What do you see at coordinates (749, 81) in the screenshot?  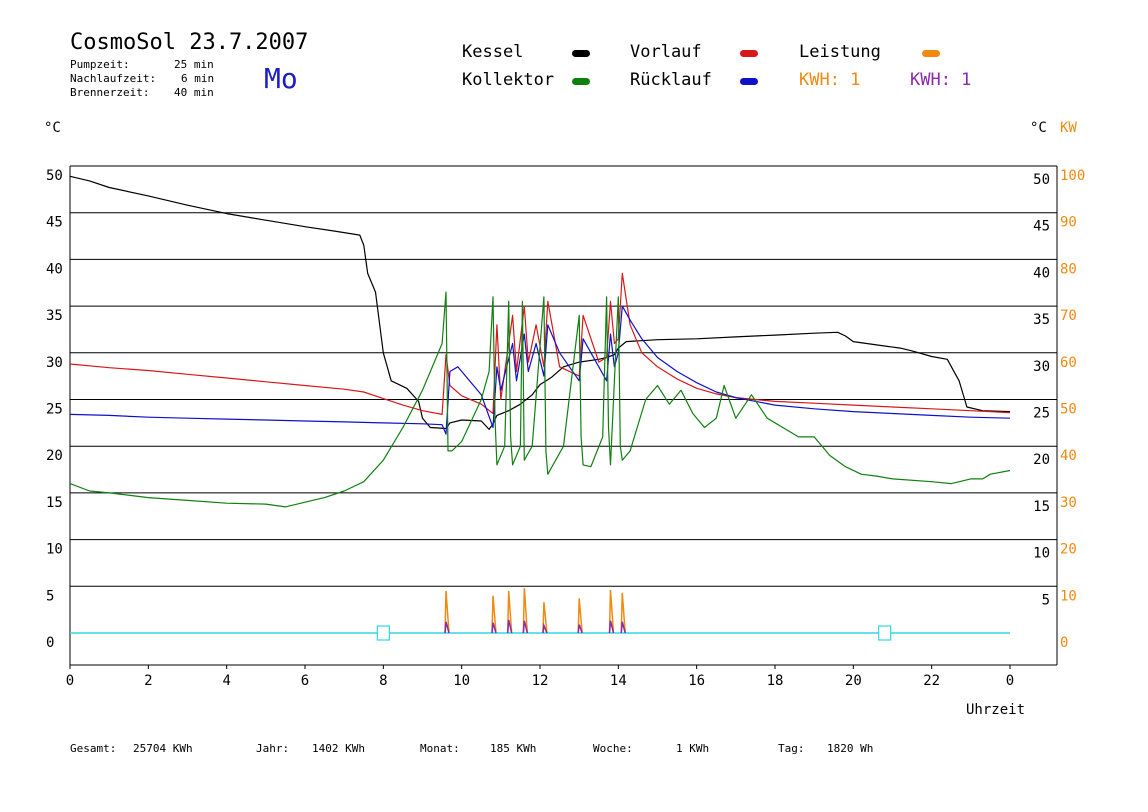 I see `legend-ruecklauf-swatch` at bounding box center [749, 81].